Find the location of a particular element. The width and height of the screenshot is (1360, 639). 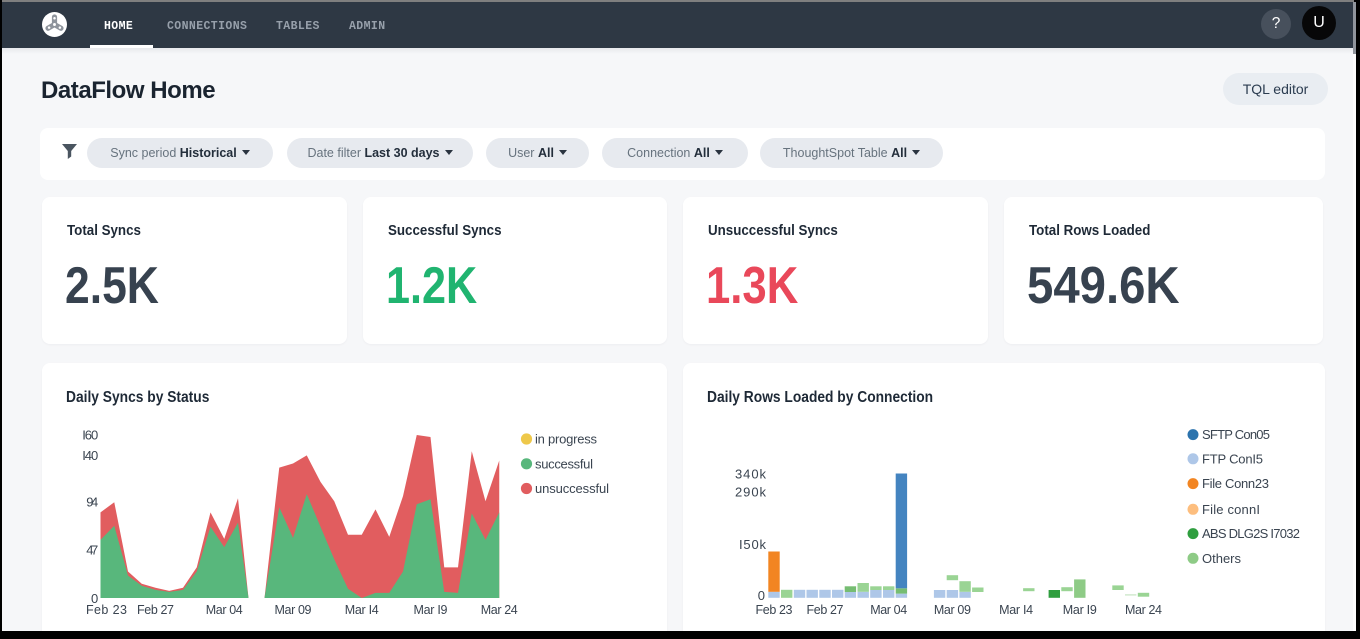

svg-text: 47 is located at coordinates (92, 550).